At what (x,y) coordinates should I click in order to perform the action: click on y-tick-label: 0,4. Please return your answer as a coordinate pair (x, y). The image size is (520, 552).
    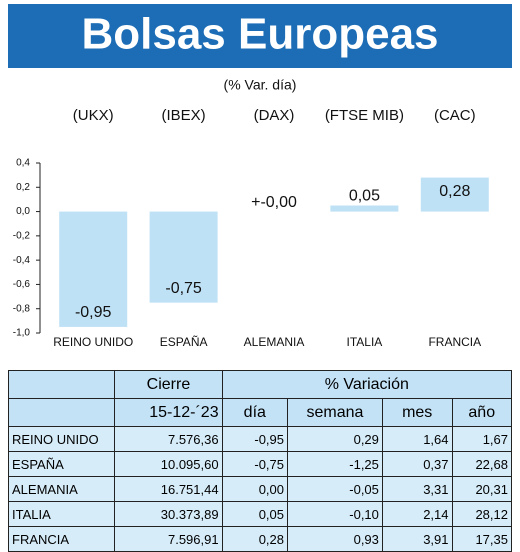
    Looking at the image, I should click on (23, 163).